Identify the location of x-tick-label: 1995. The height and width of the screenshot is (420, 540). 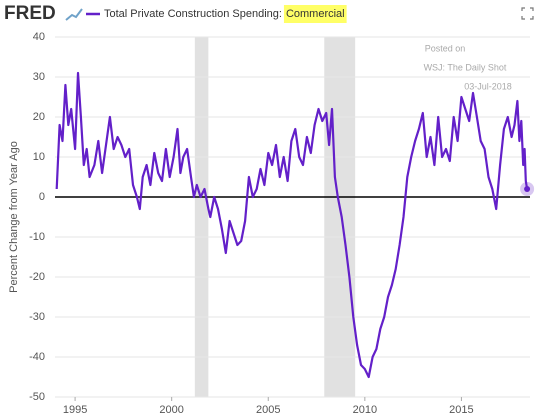
(75, 410).